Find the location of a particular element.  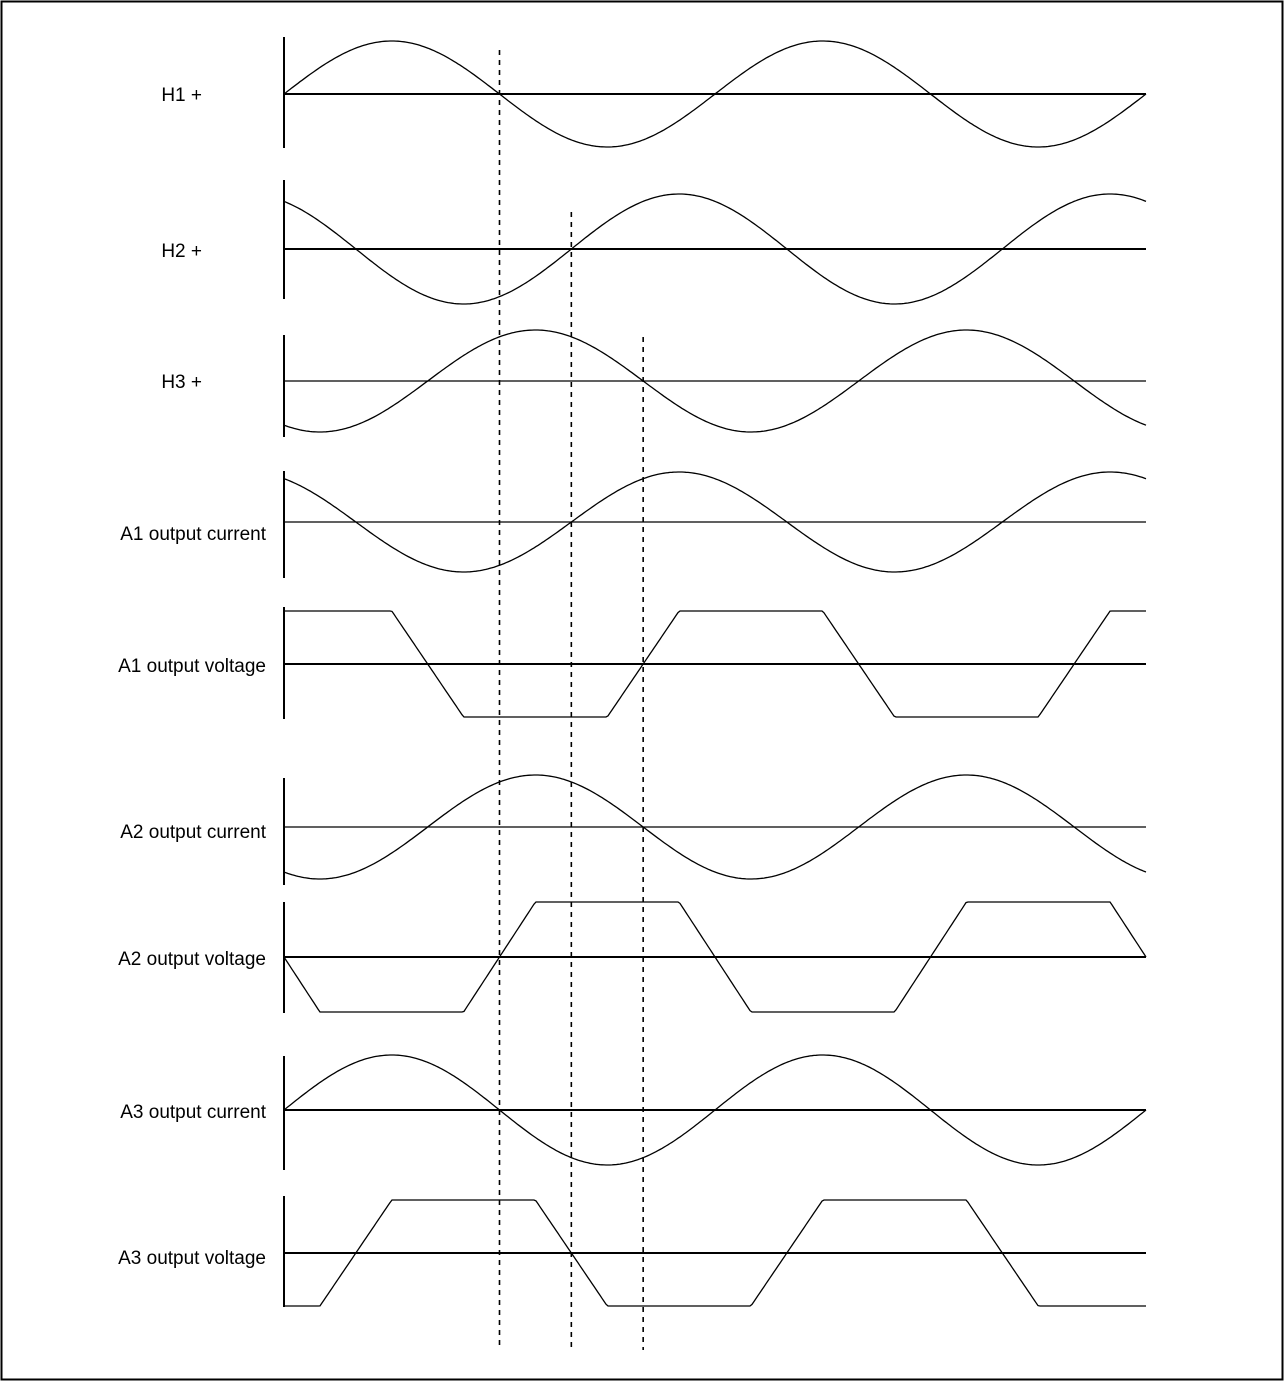

trace-a3-current is located at coordinates (715, 1110).